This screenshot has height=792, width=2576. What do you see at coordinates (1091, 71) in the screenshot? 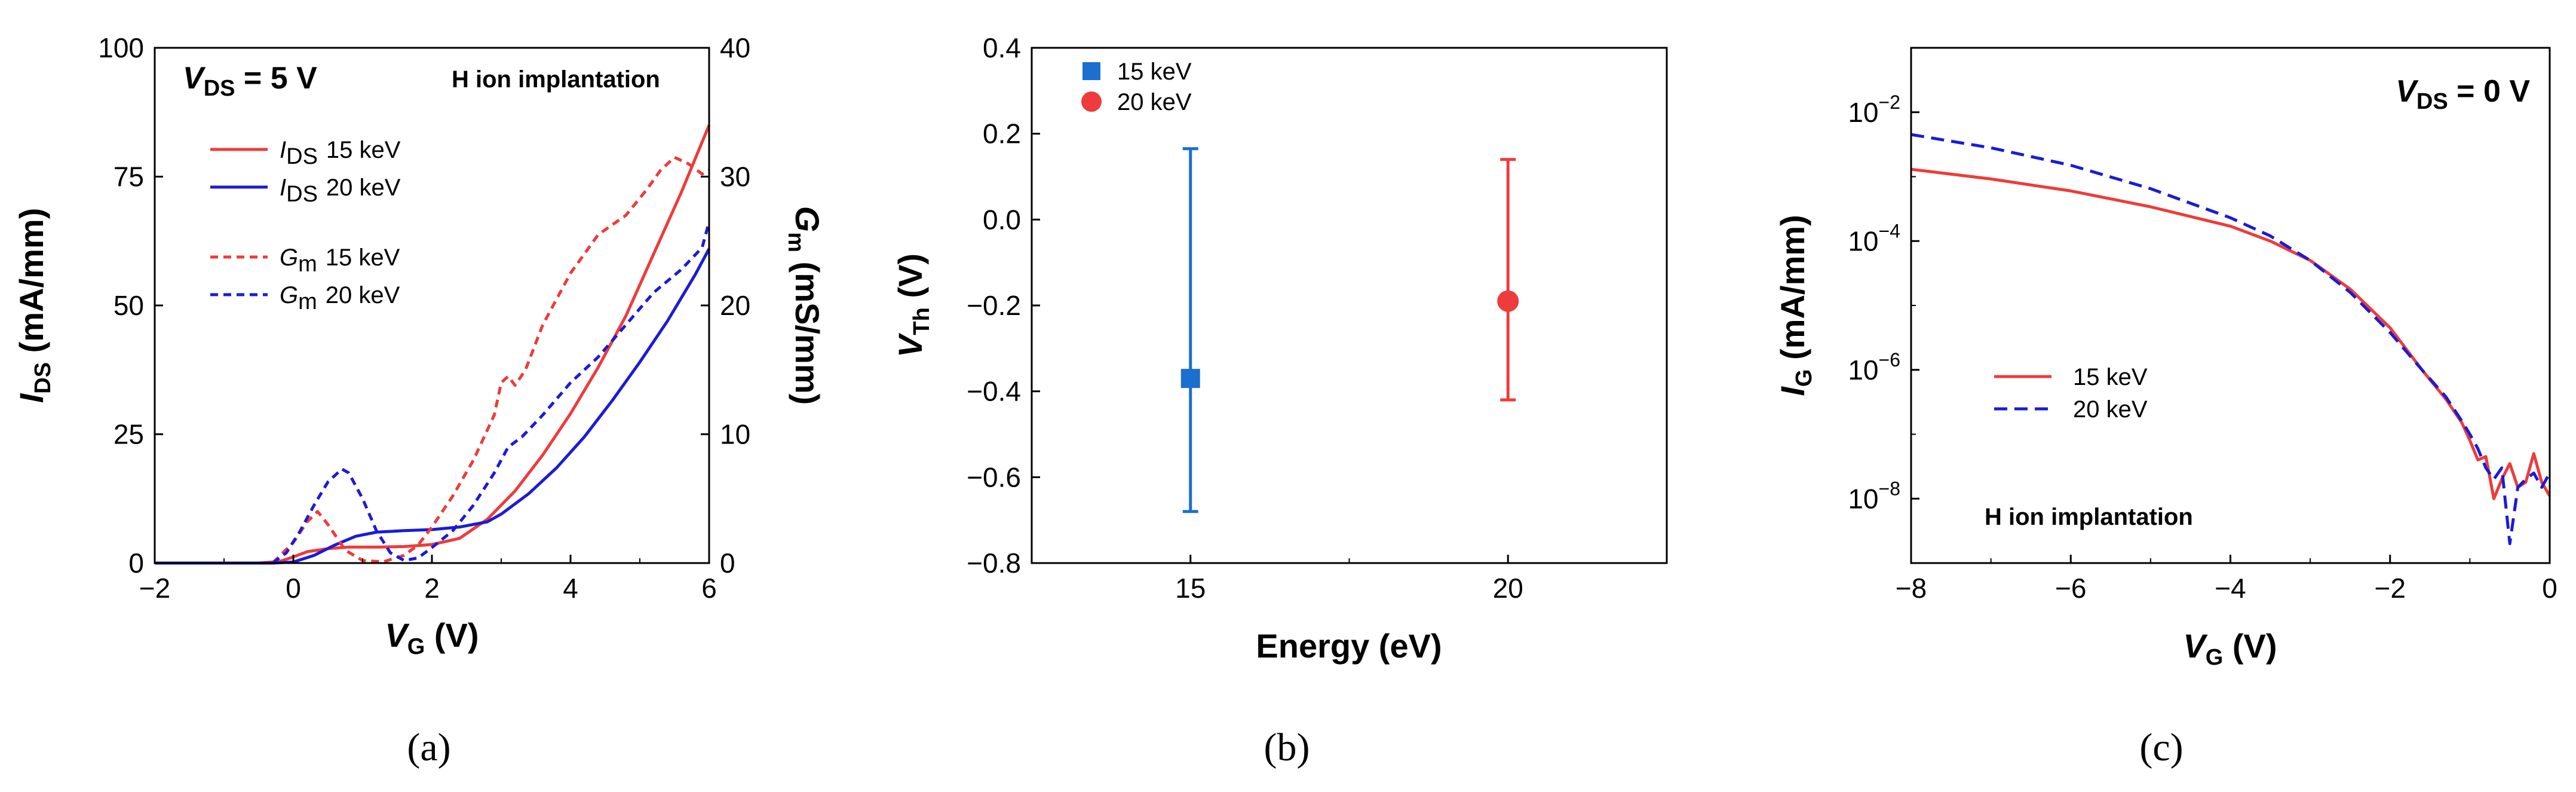
I see `legend-marker-15kev` at bounding box center [1091, 71].